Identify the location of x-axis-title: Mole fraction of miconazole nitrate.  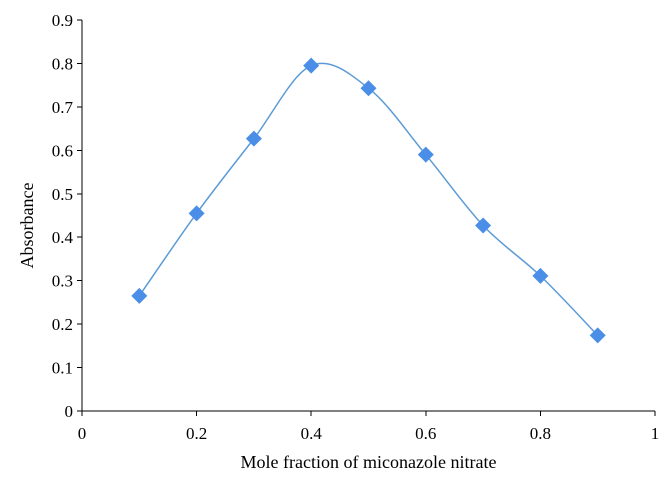
(369, 462).